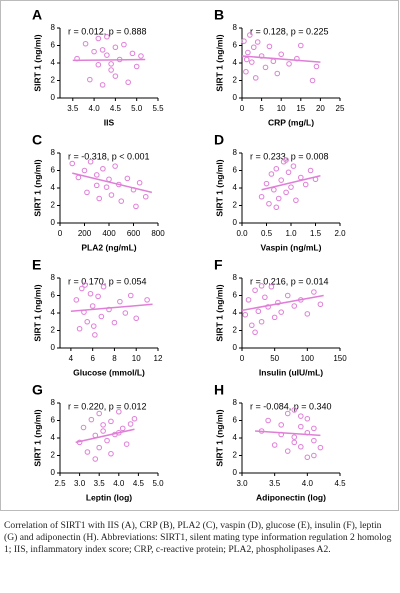 The width and height of the screenshot is (400, 593). I want to click on x-tick-label: 0.5, so click(267, 233).